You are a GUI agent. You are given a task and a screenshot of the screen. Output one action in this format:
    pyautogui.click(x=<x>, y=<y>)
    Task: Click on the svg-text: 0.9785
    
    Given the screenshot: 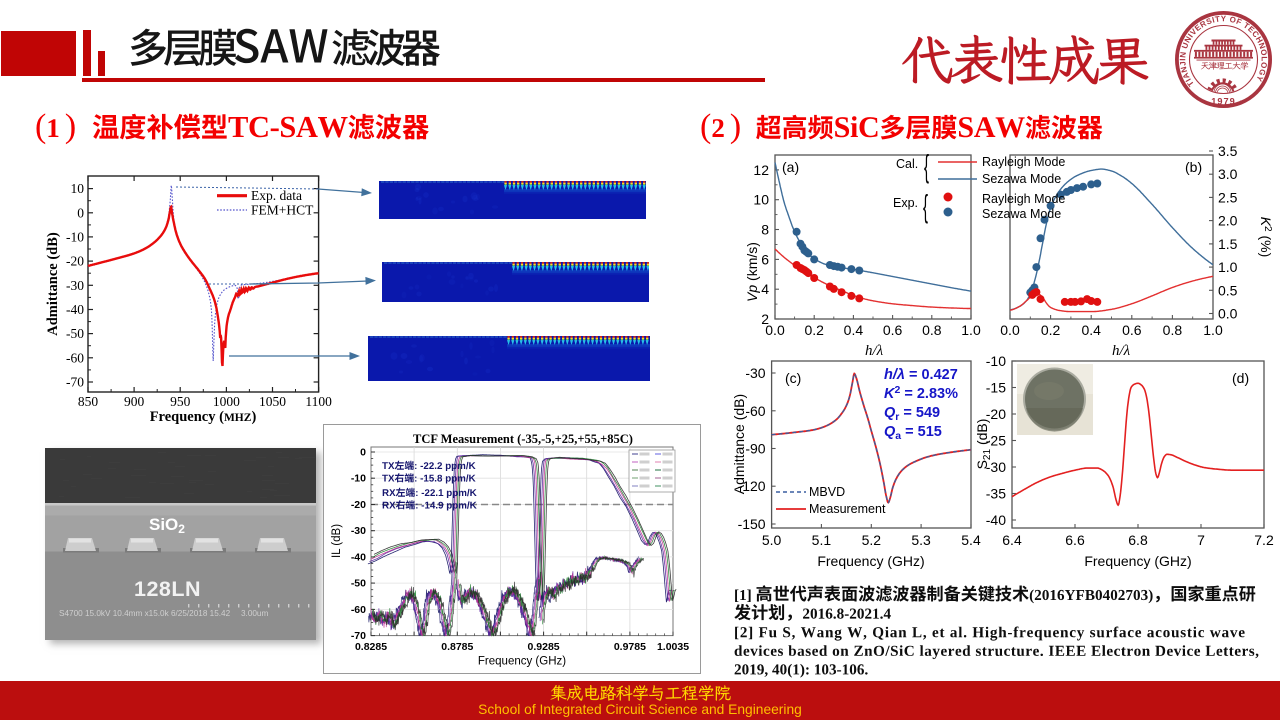 What is the action you would take?
    pyautogui.click(x=630, y=647)
    